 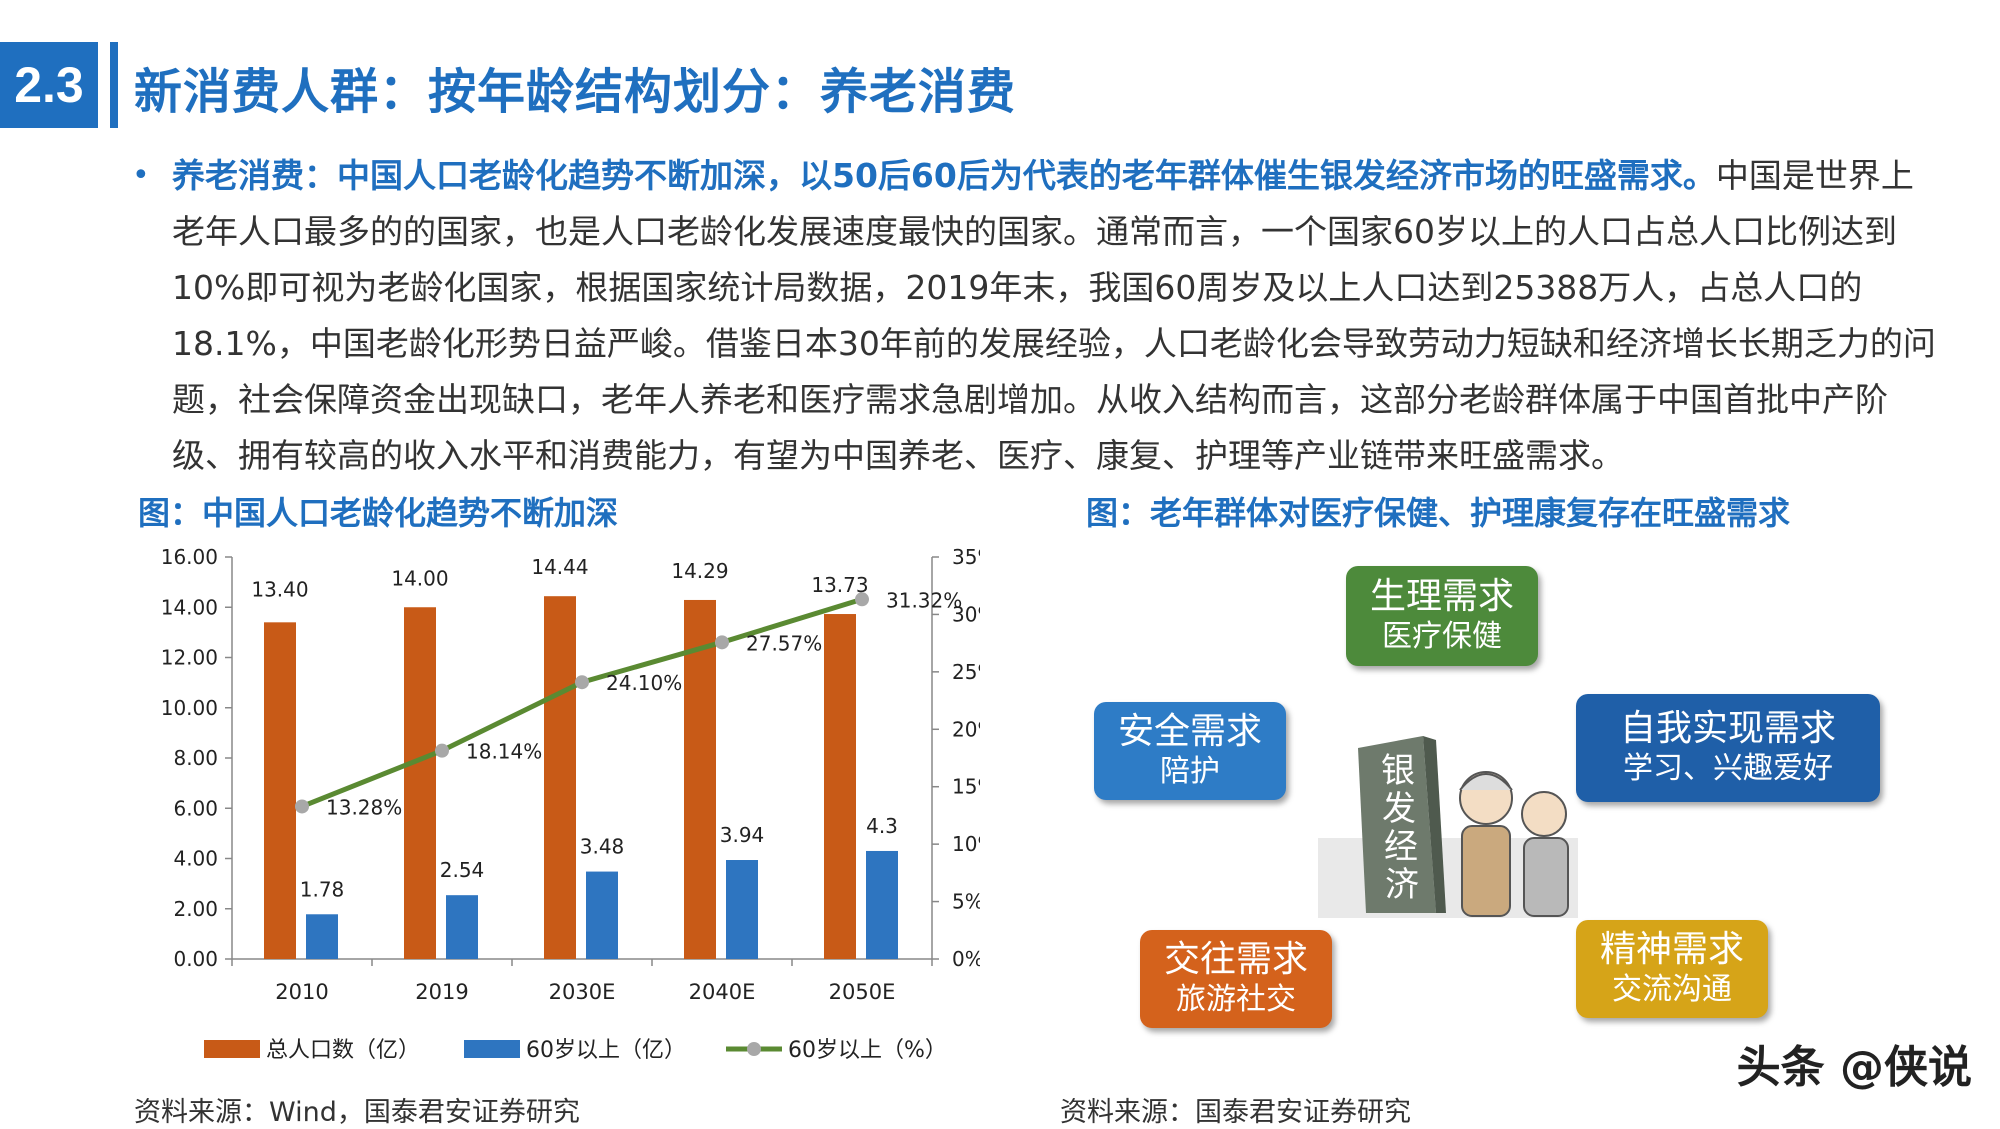 What do you see at coordinates (195, 808) in the screenshot?
I see `y-left-tick-label: 6.00` at bounding box center [195, 808].